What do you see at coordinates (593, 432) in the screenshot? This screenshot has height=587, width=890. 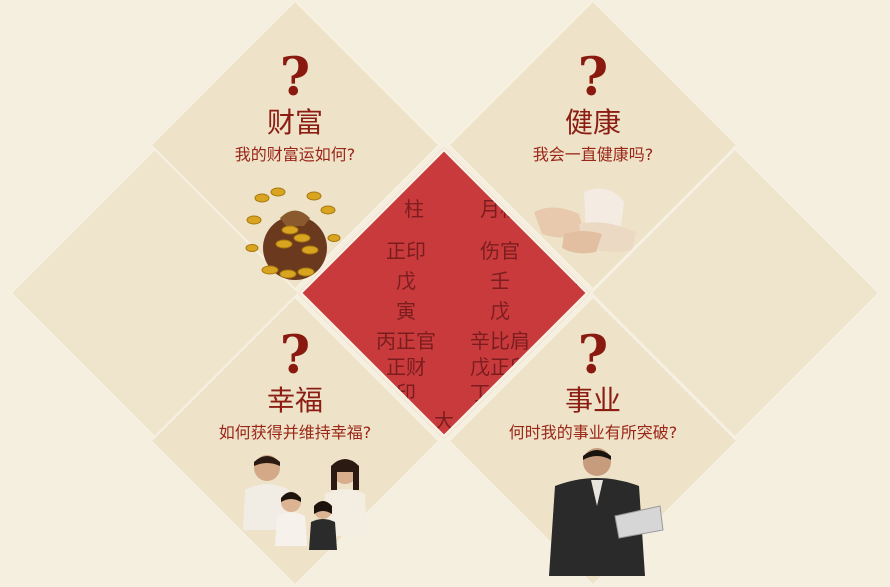 I see `tile-subtitle: 何时我的事业有所突破?` at bounding box center [593, 432].